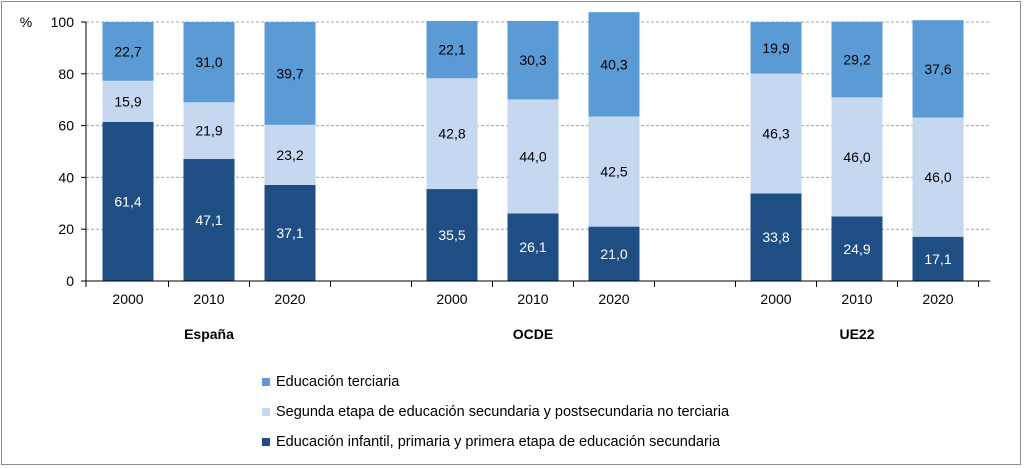 The width and height of the screenshot is (1024, 468). I want to click on y-tick-label: 60, so click(66, 126).